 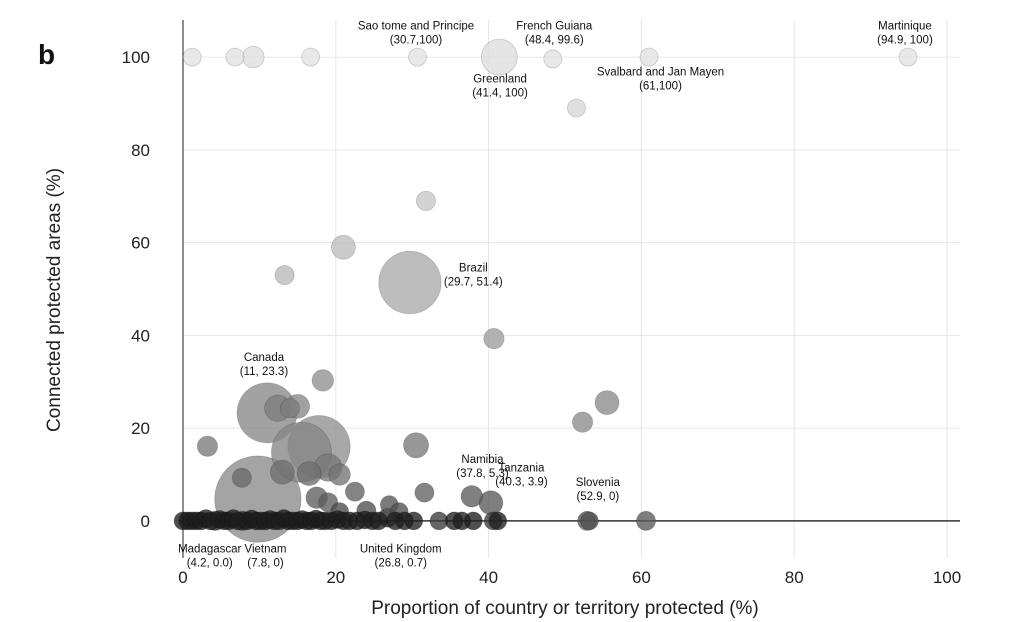 What do you see at coordinates (140, 428) in the screenshot?
I see `y-tick-label: 20` at bounding box center [140, 428].